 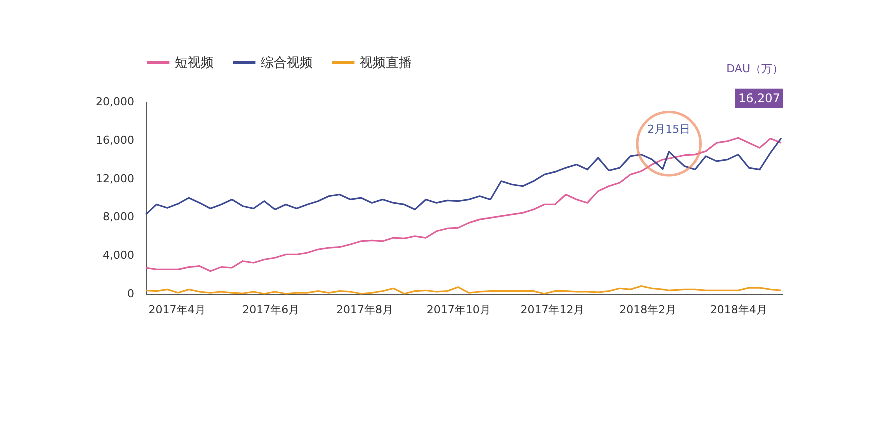 I want to click on x-tick-label: 2018年2月, so click(x=648, y=310).